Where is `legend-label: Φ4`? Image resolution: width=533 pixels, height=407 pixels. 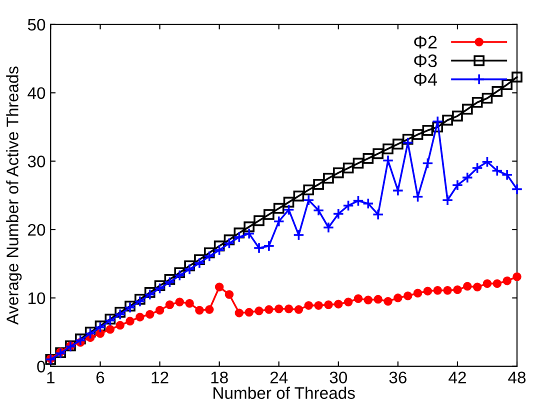 legend-label: Φ4 is located at coordinates (426, 79).